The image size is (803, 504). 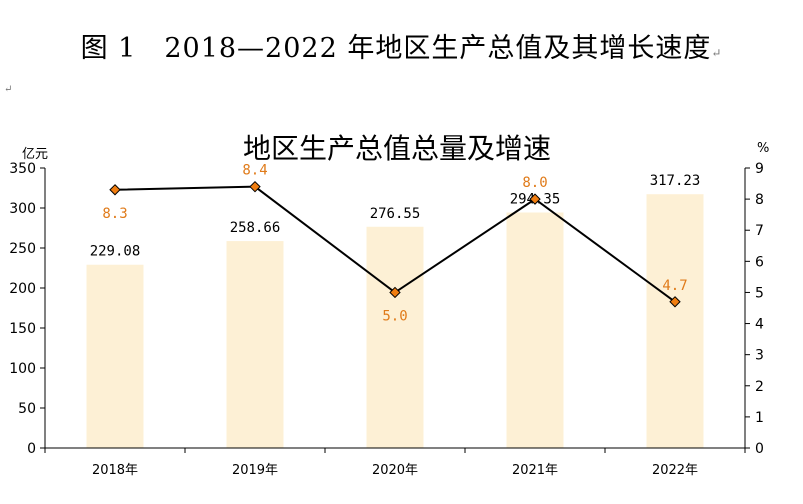 I want to click on y-right-tick-label: 0, so click(x=759, y=449).